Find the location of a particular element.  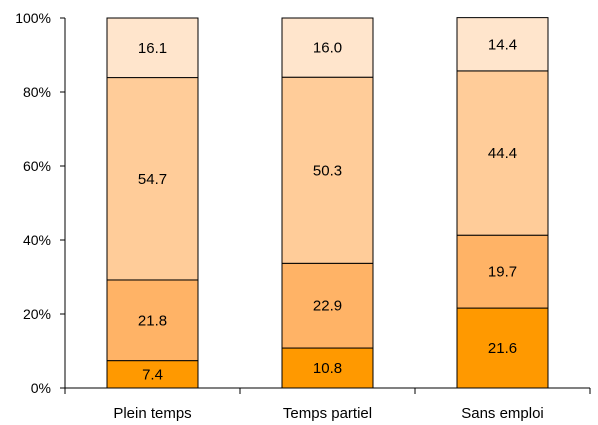

data-label: 19.7 is located at coordinates (502, 272).